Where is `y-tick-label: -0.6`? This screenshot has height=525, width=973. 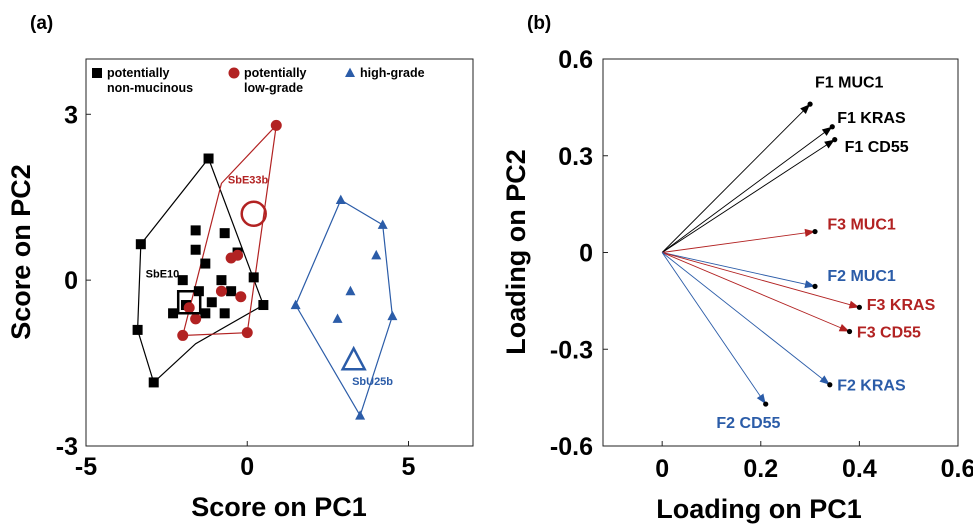
y-tick-label: -0.6 is located at coordinates (571, 447).